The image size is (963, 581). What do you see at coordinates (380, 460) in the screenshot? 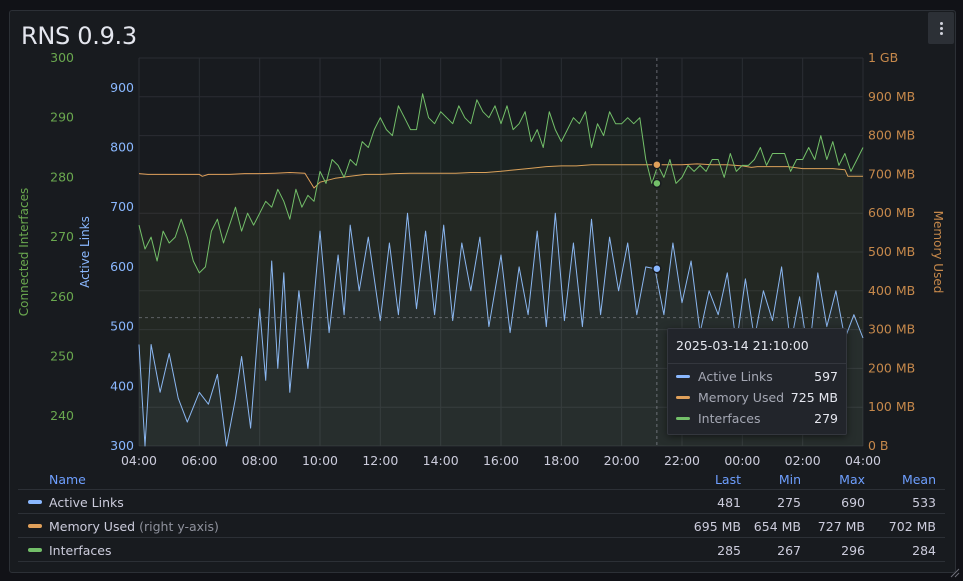
I see `x-axis-tick: 12:00` at bounding box center [380, 460].